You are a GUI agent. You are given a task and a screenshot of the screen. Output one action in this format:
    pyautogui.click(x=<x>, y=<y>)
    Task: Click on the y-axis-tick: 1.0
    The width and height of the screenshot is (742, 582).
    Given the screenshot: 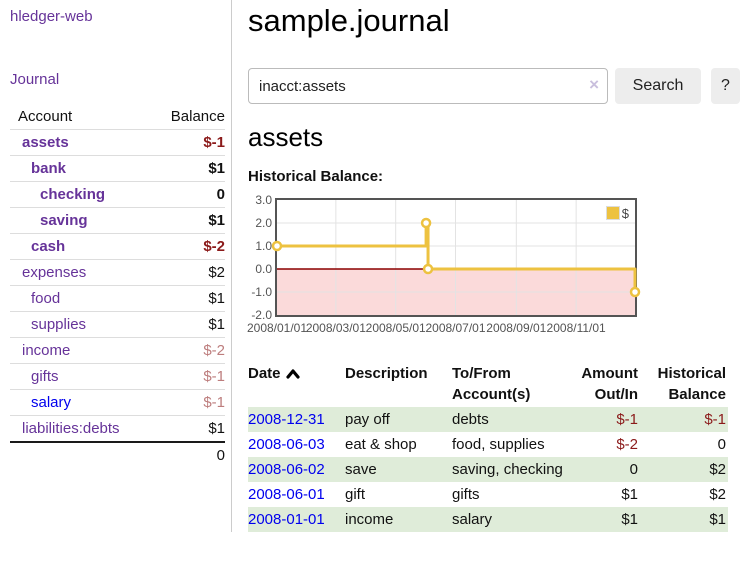 What is the action you would take?
    pyautogui.click(x=263, y=246)
    